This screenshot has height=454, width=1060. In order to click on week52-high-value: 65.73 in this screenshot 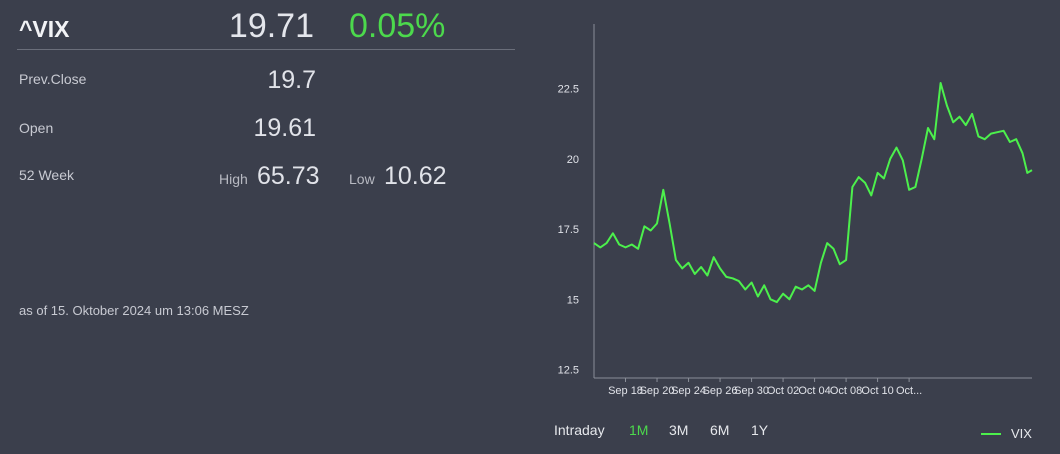, I will do `click(288, 176)`.